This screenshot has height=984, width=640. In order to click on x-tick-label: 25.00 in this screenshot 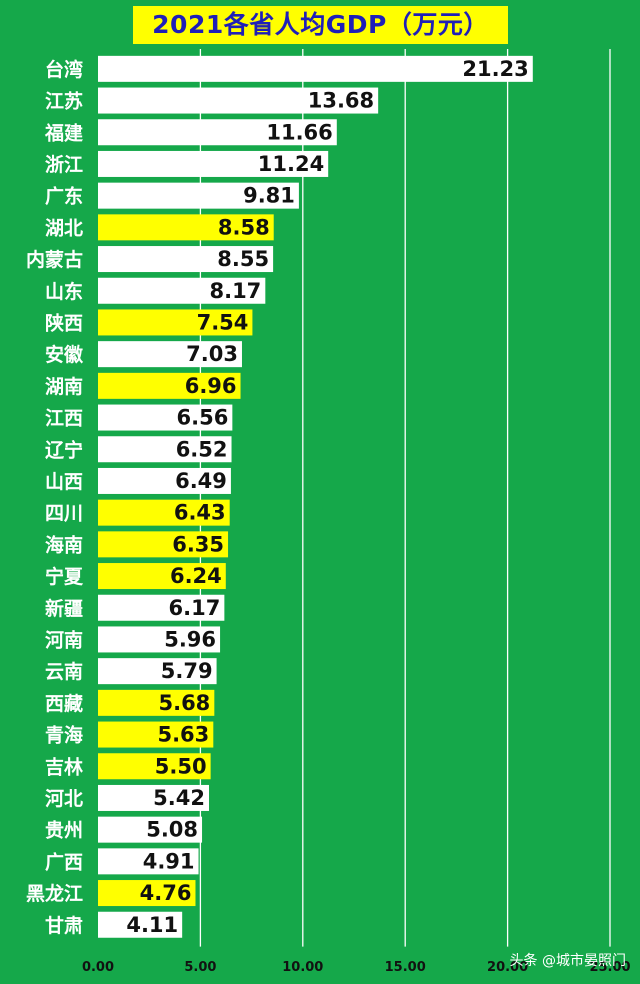, I will do `click(609, 967)`.